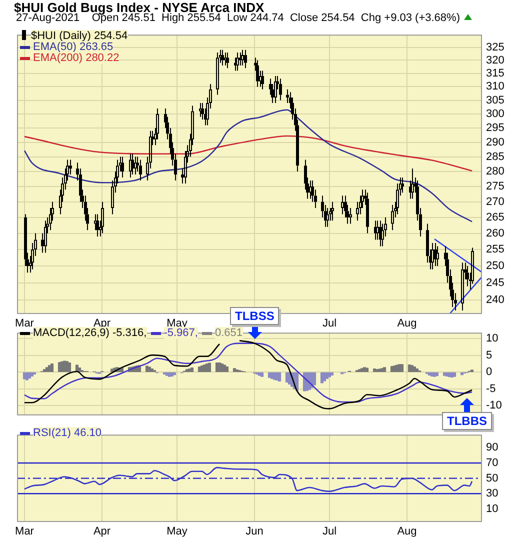  What do you see at coordinates (495, 47) in the screenshot?
I see `y-tick-label: 325` at bounding box center [495, 47].